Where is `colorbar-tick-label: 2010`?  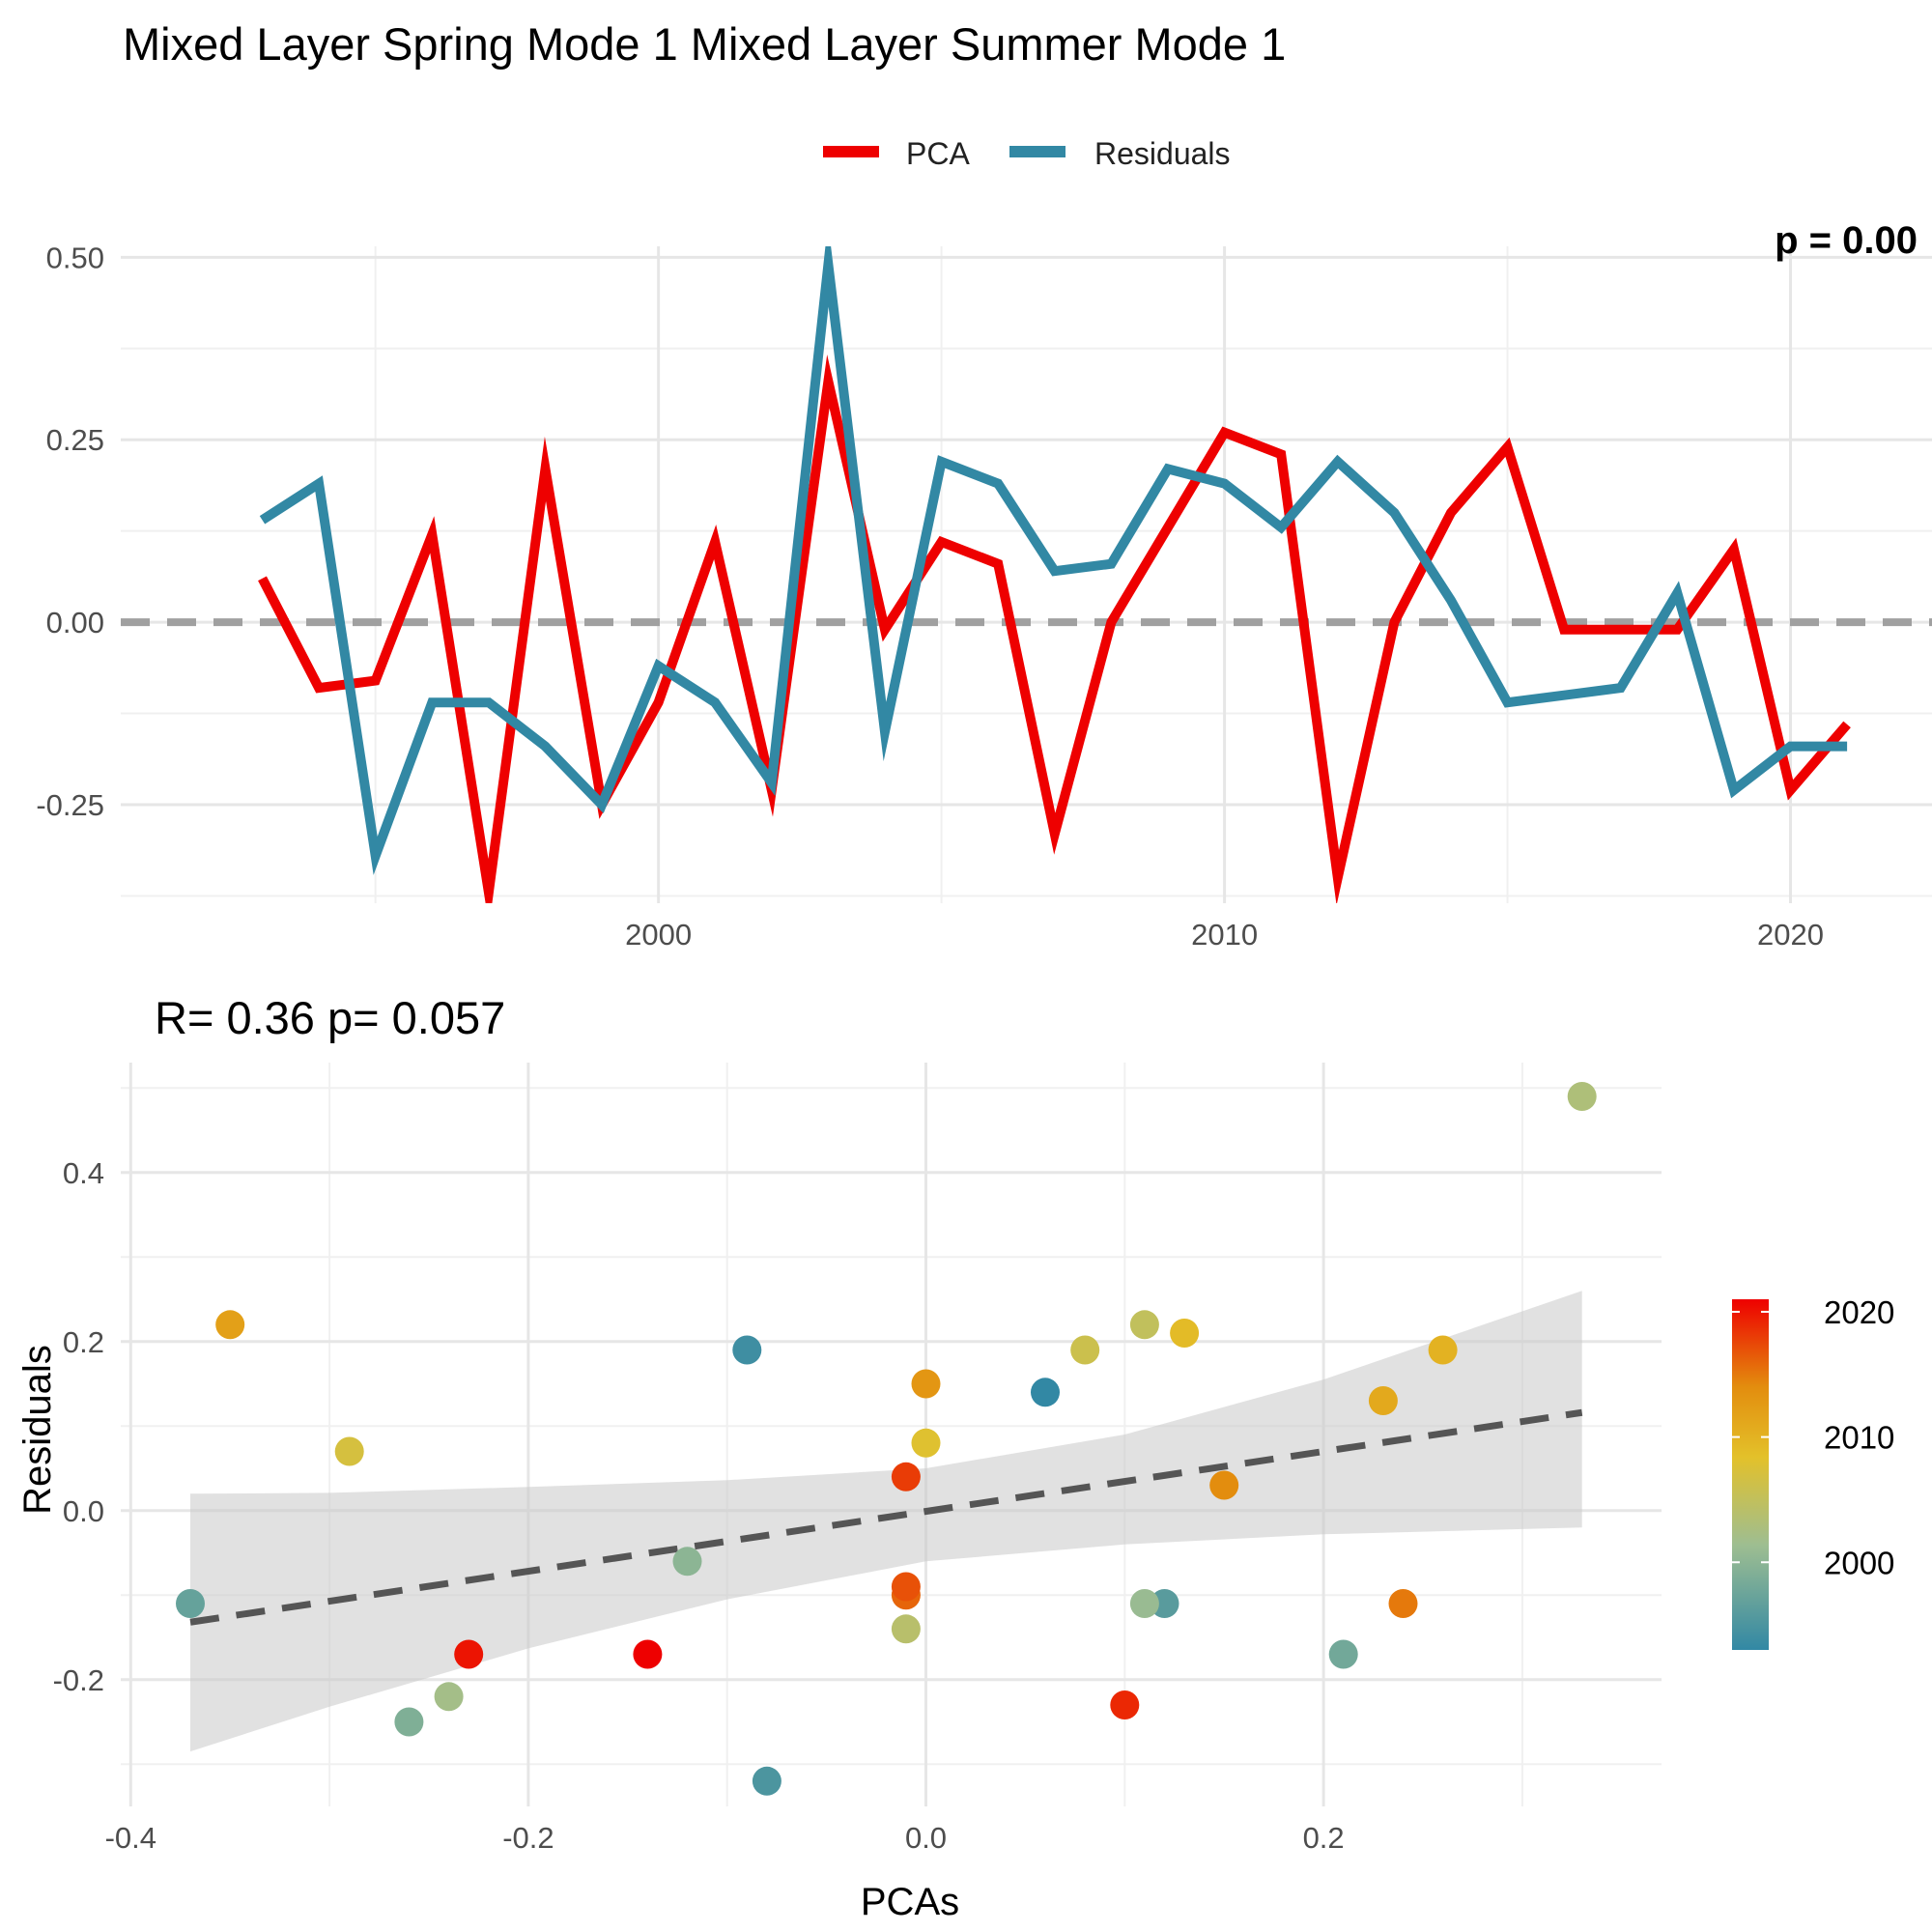 colorbar-tick-label: 2010 is located at coordinates (1859, 1438).